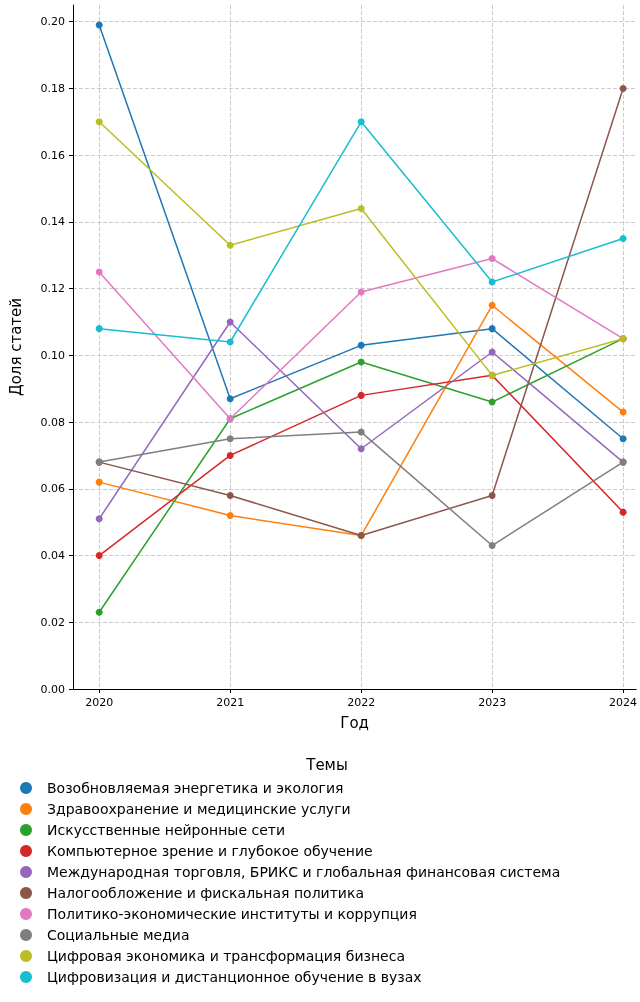  Describe the element at coordinates (99, 702) in the screenshot. I see `x-tick-label: 2020` at that location.